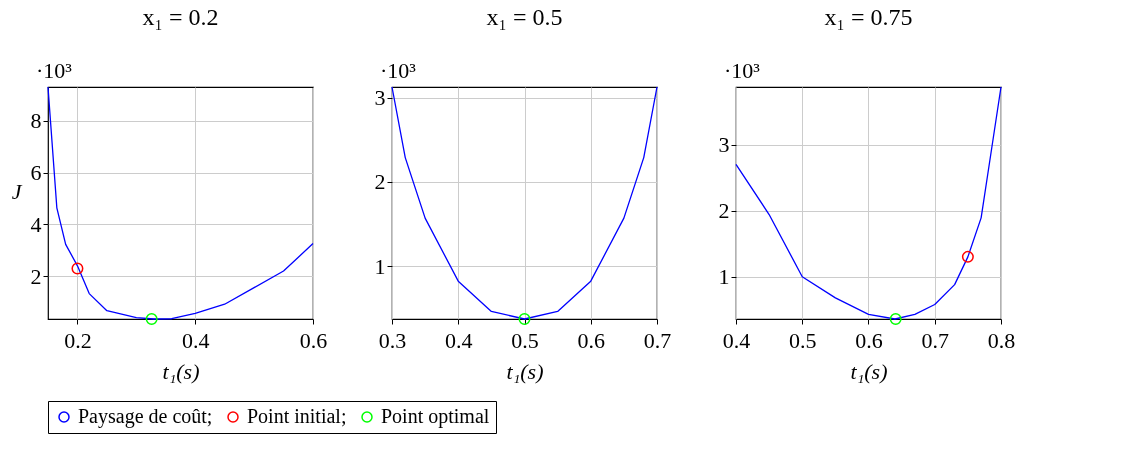  Describe the element at coordinates (297, 416) in the screenshot. I see `legend-label: Point initial;` at that location.